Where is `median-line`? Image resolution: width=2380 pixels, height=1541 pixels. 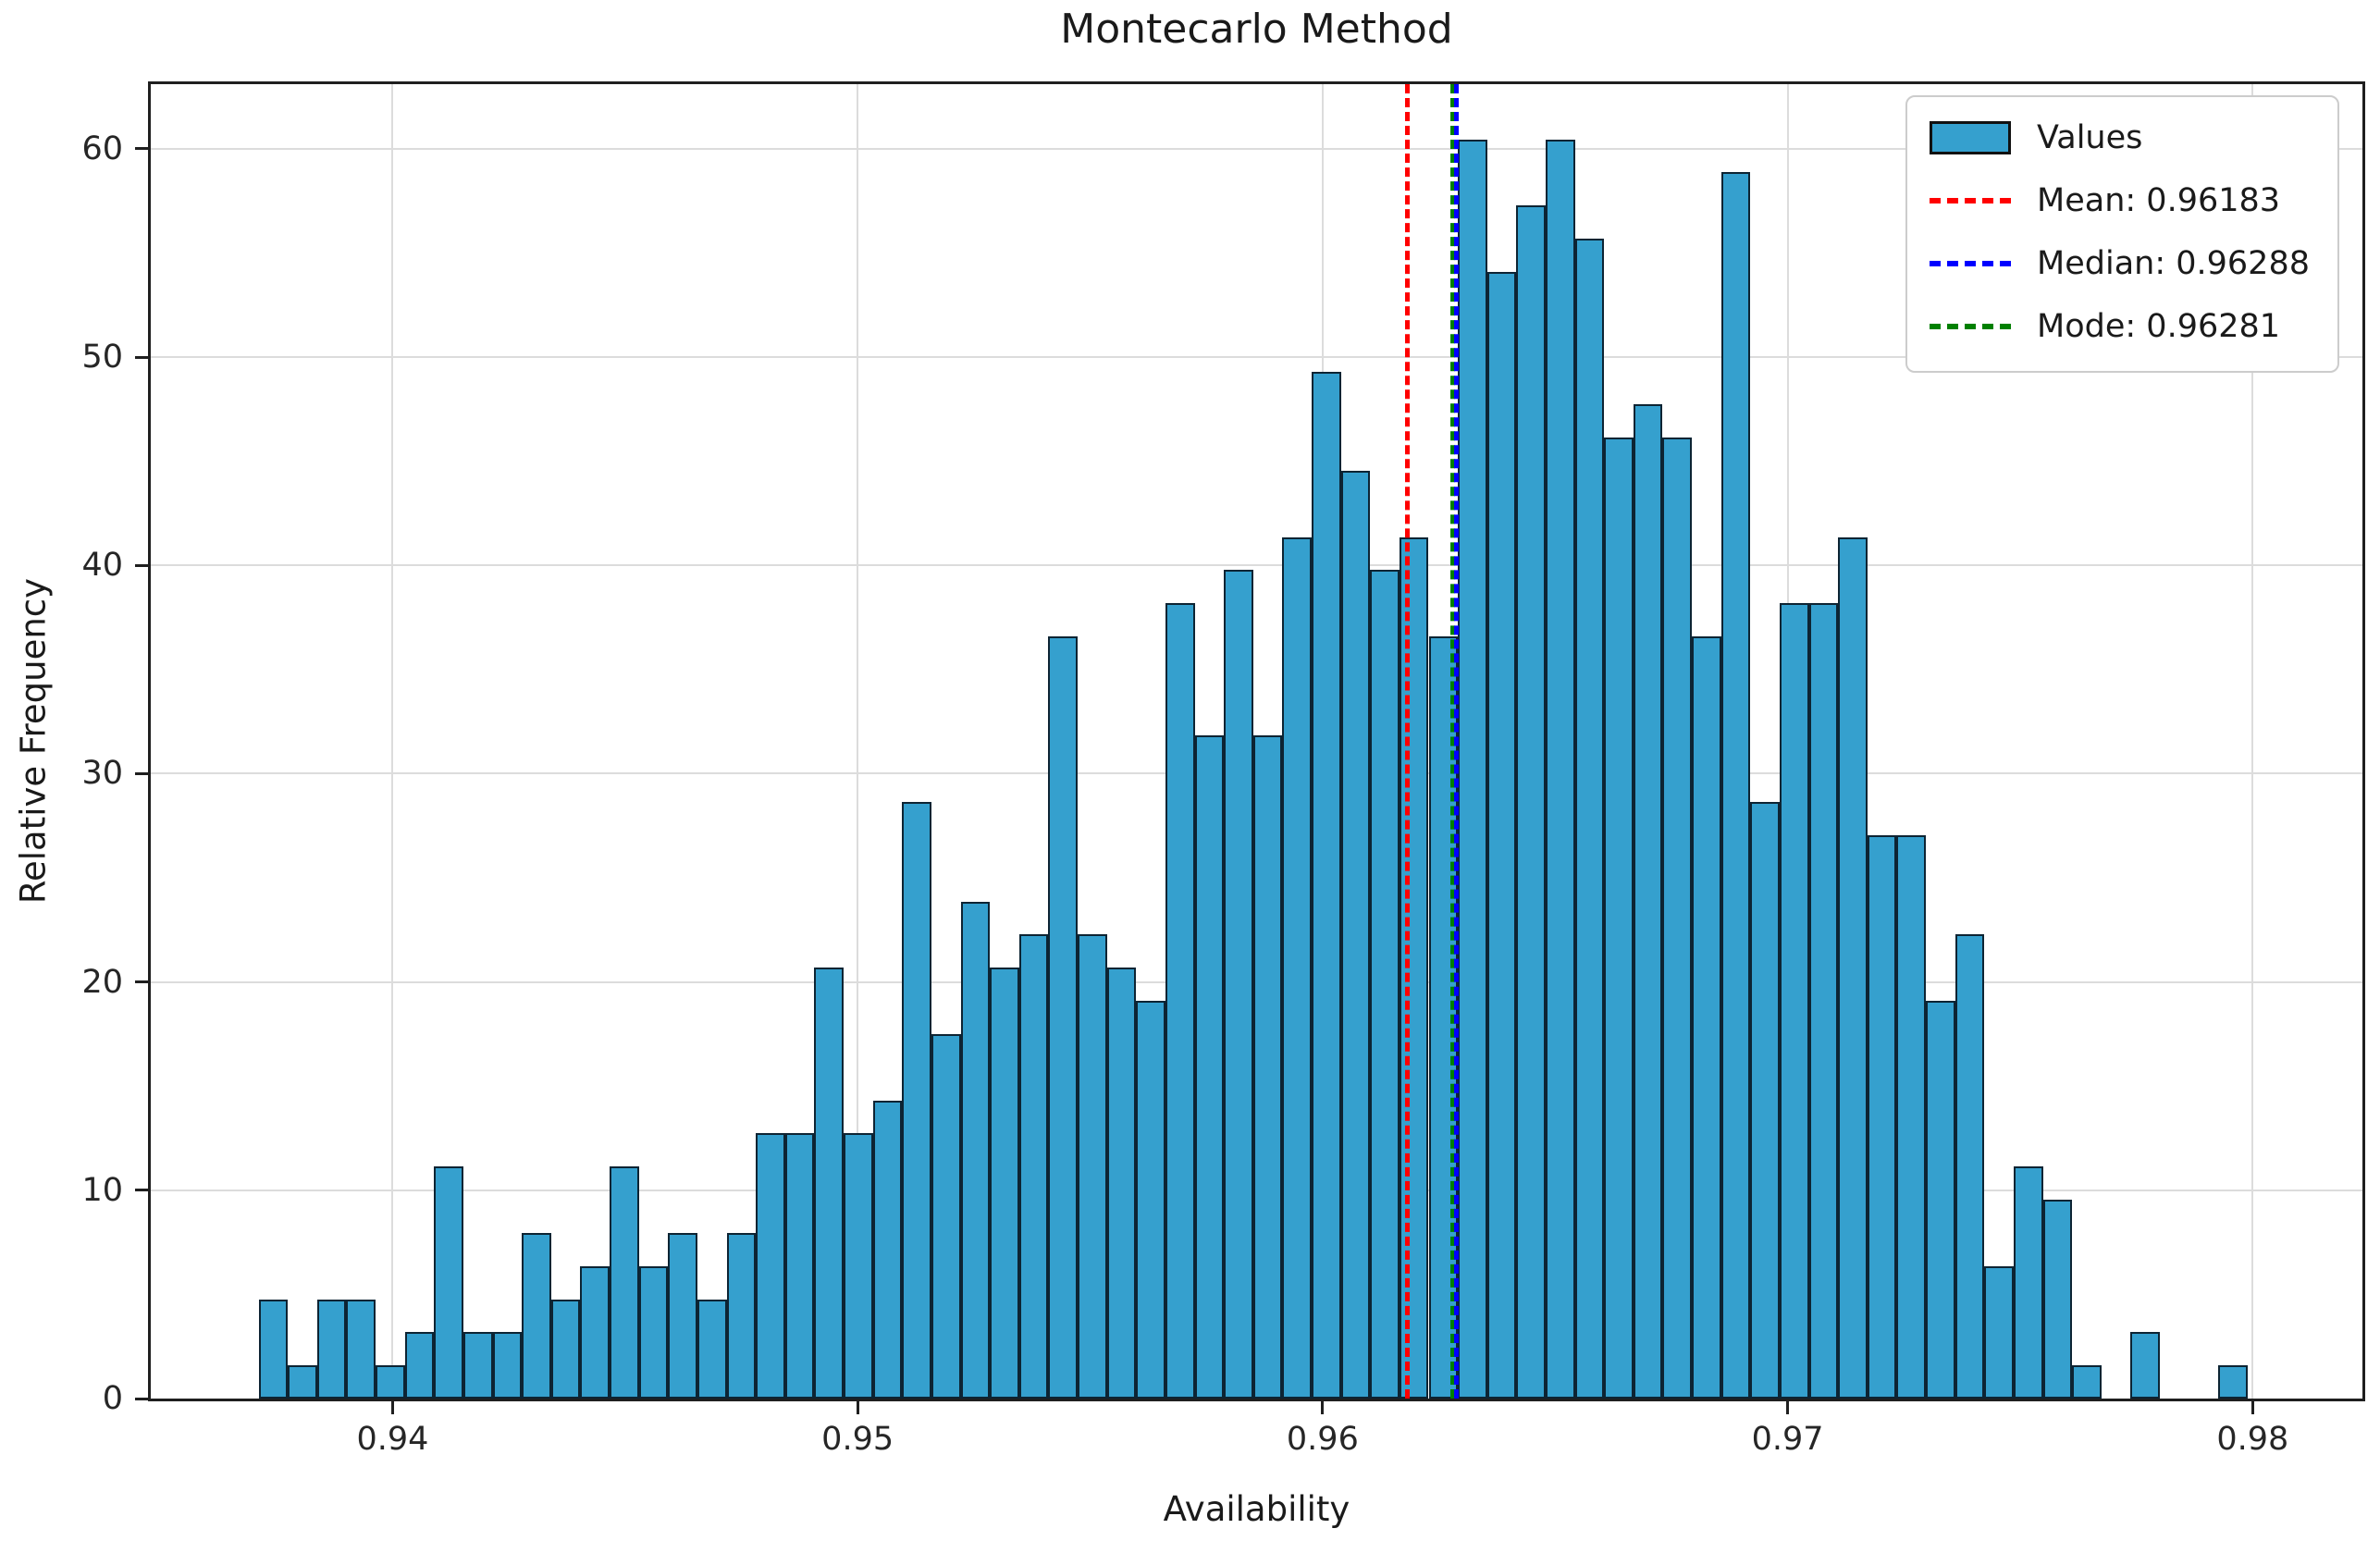
median-line is located at coordinates (1456, 741).